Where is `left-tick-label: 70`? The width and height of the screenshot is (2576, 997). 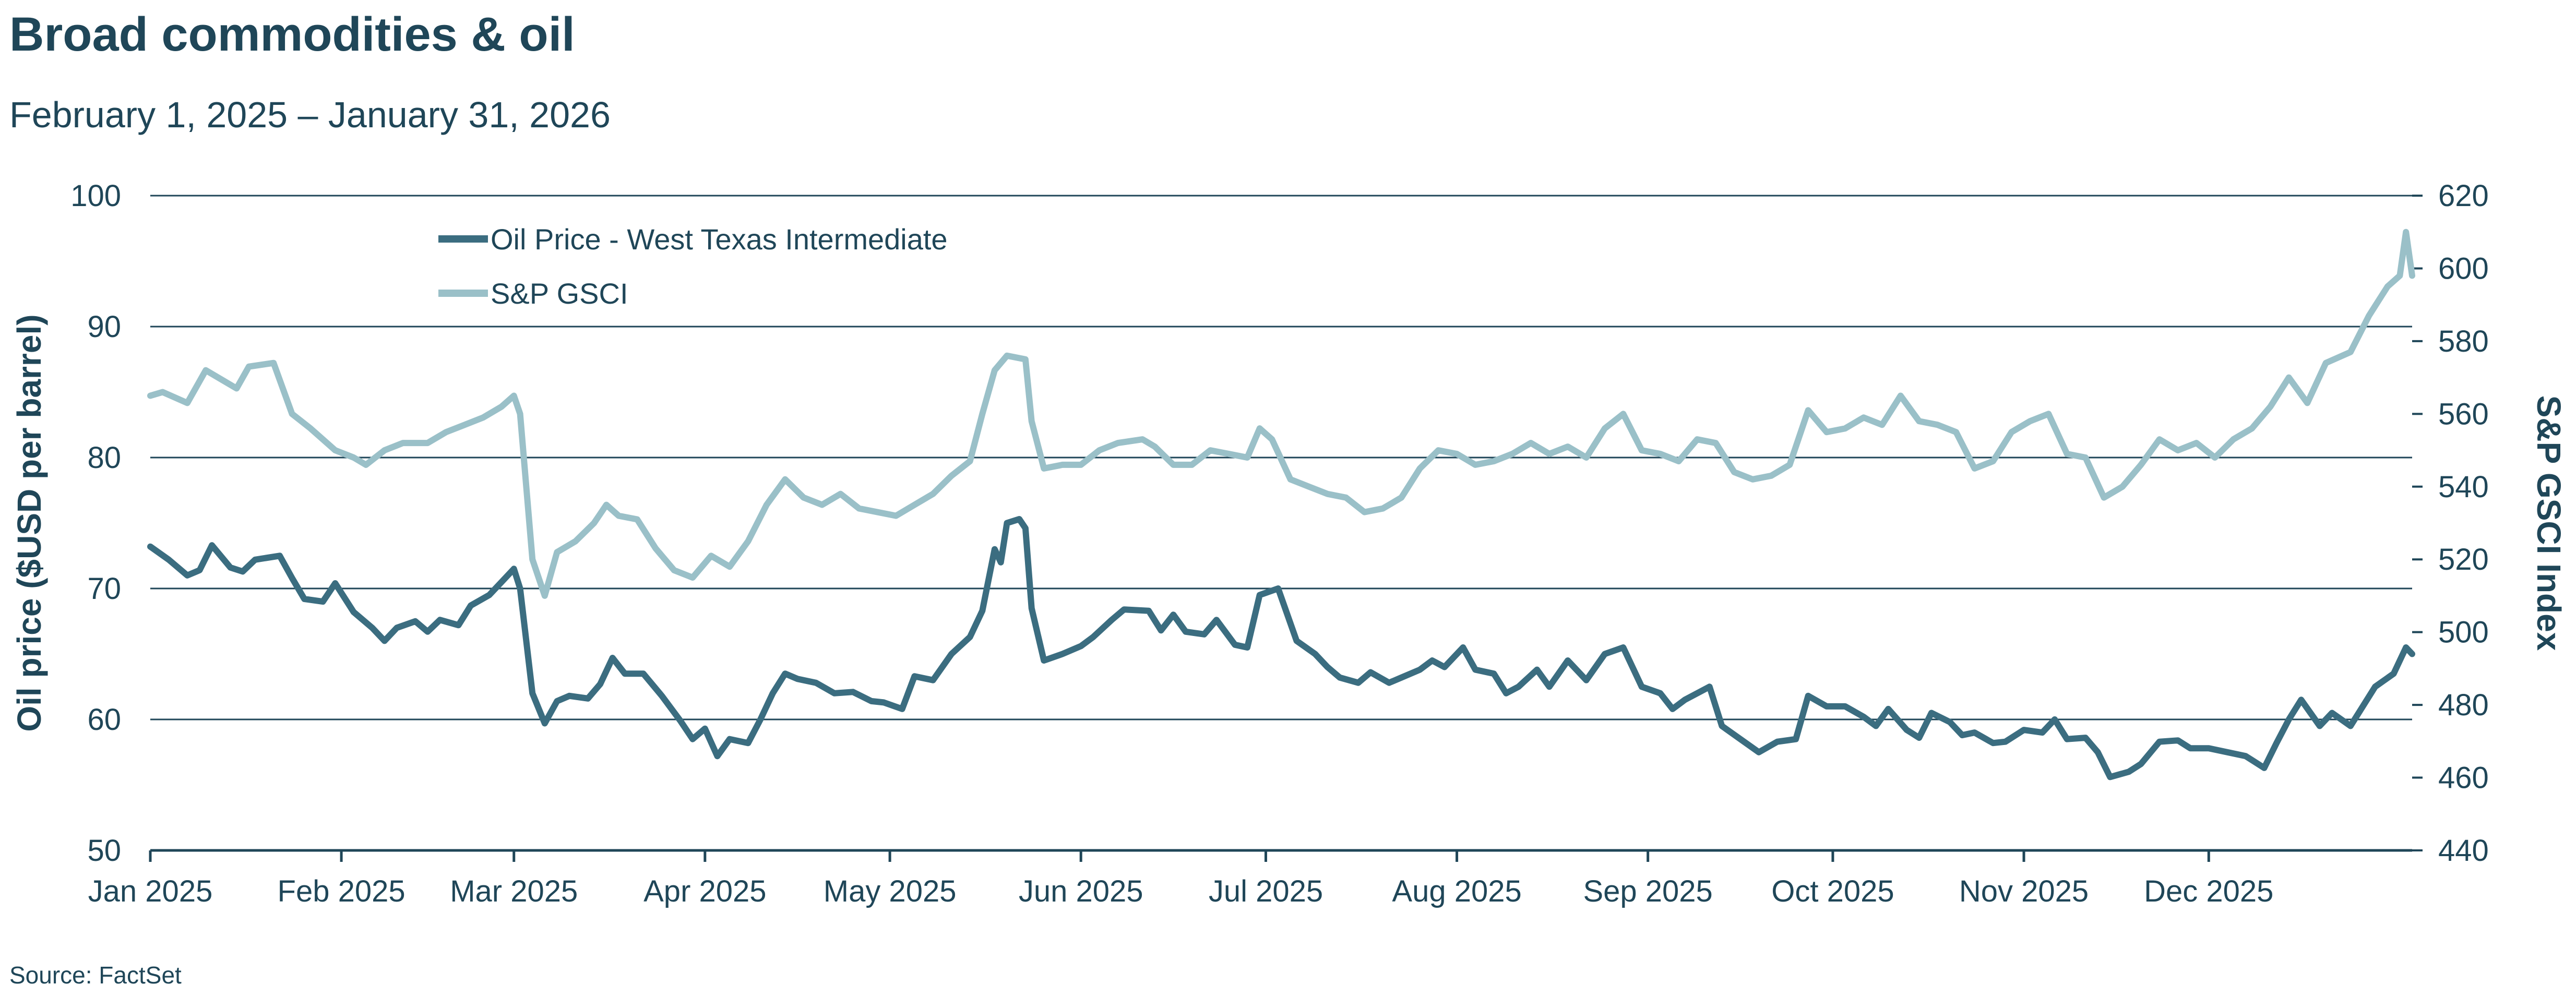 left-tick-label: 70 is located at coordinates (104, 589).